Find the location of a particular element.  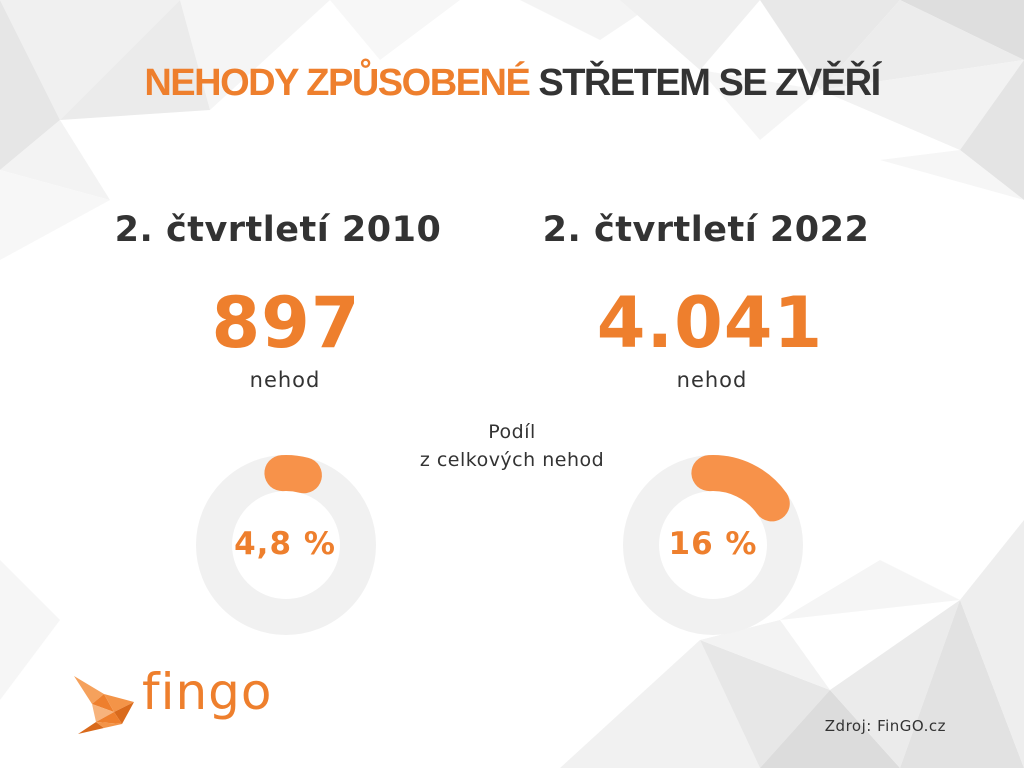

share-label-line2: z celkových nehod is located at coordinates (512, 460).